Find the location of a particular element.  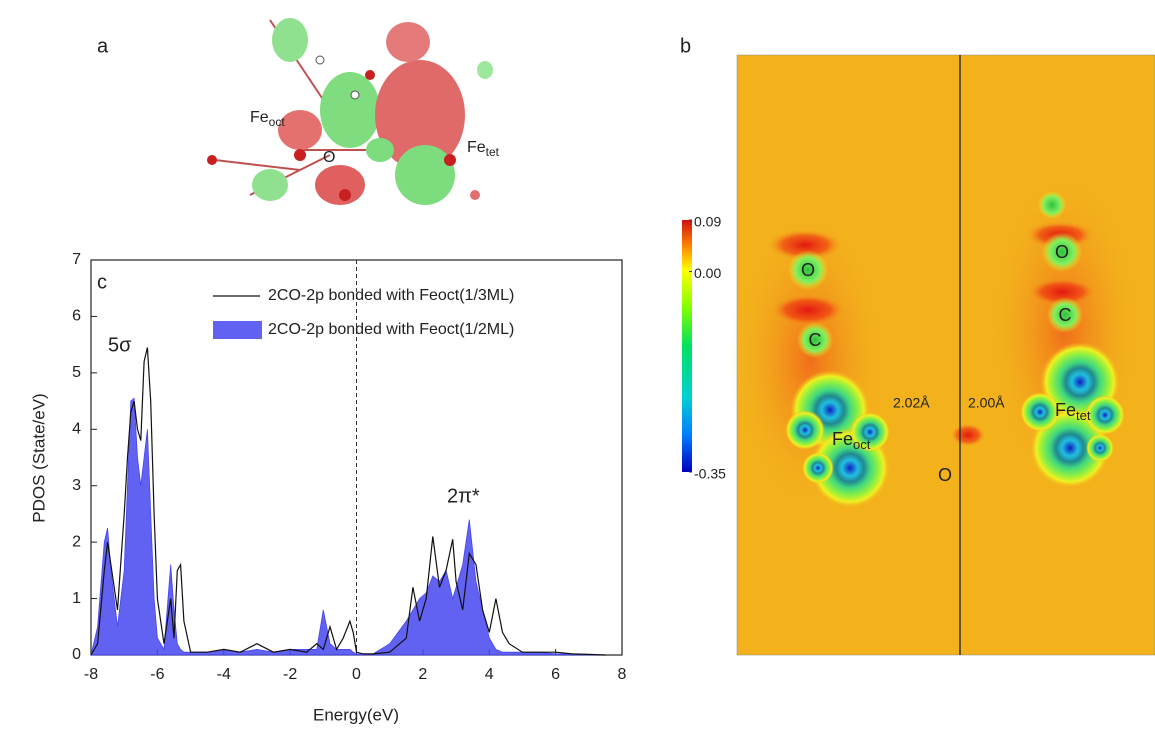

colorbar-tick-label: 0.09 is located at coordinates (707, 222).